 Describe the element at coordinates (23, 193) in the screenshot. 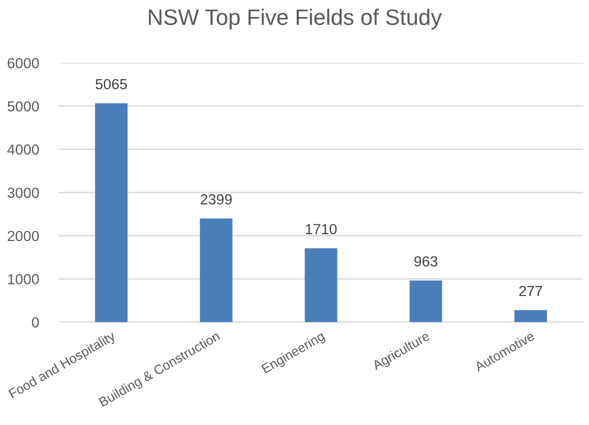

I see `y-tick-label: 3000` at that location.